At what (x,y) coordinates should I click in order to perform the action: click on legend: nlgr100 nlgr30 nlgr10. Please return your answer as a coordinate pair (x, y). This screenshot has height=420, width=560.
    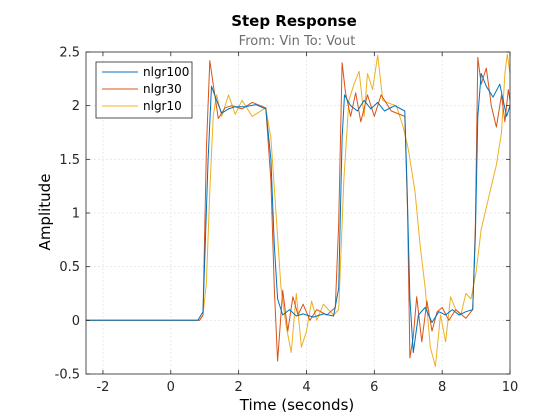
    Looking at the image, I should click on (144, 90).